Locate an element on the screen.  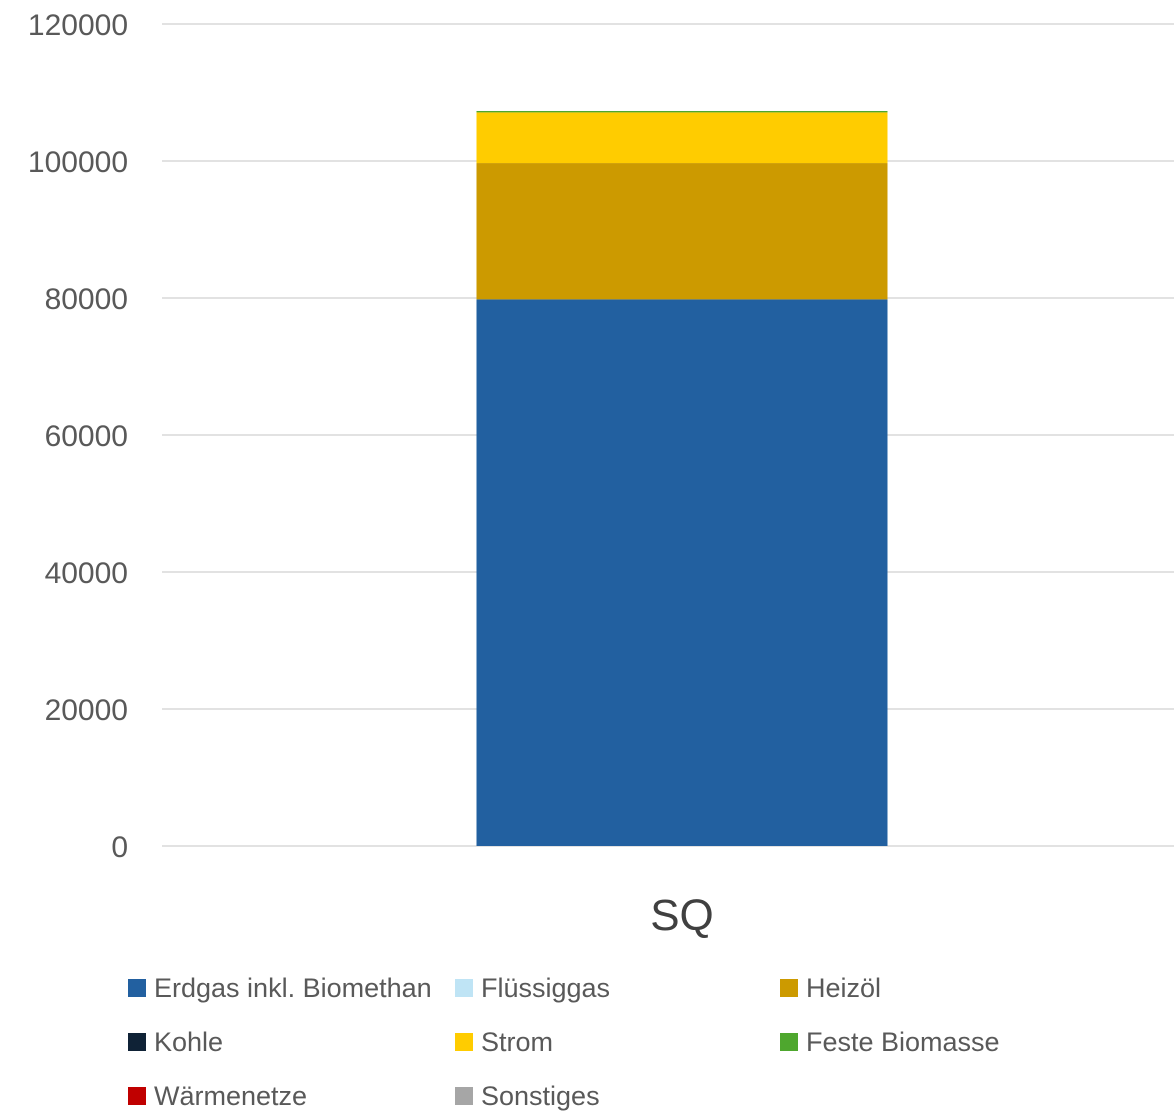
legend-label: Feste Biomasse is located at coordinates (903, 1041).